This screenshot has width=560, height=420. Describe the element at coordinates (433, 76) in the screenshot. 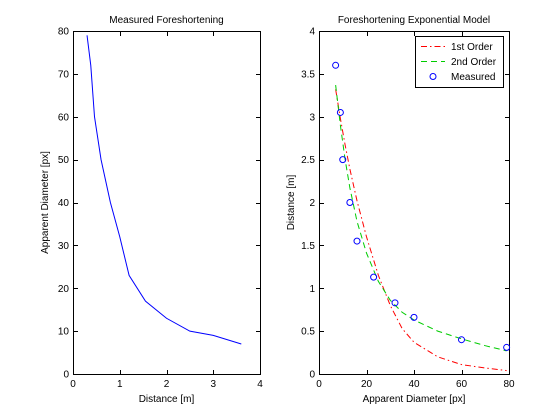

I see `legend-marker` at that location.